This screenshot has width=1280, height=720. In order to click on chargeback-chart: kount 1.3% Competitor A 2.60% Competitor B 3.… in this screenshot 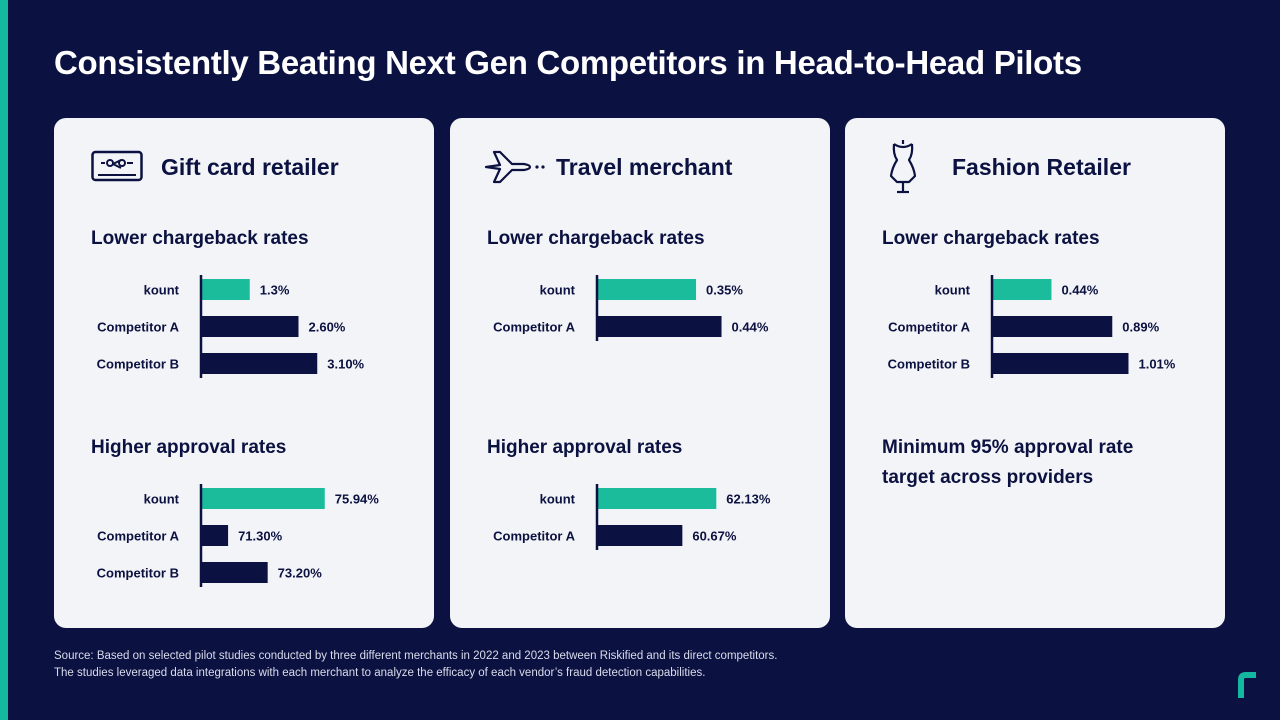, I will do `click(231, 326)`.